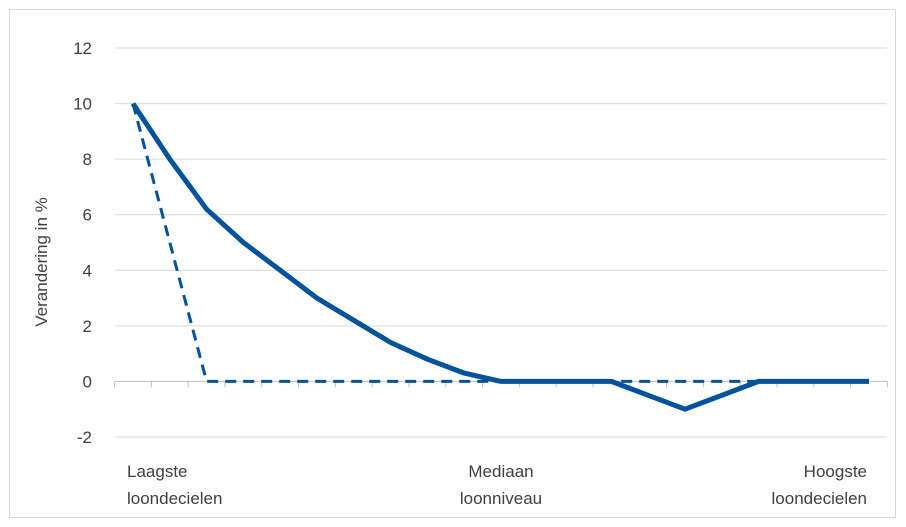  What do you see at coordinates (819, 485) in the screenshot?
I see `x-category-label: Hoogste loondecielen` at bounding box center [819, 485].